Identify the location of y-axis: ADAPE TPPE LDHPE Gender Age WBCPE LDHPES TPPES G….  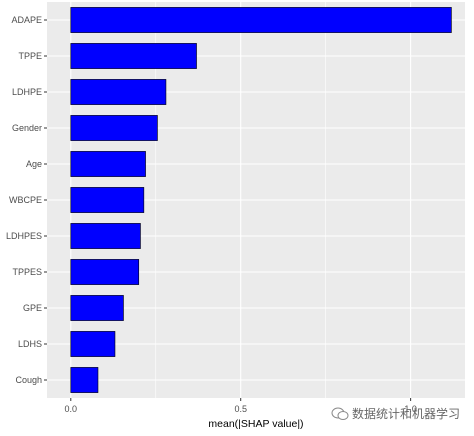
(26, 200).